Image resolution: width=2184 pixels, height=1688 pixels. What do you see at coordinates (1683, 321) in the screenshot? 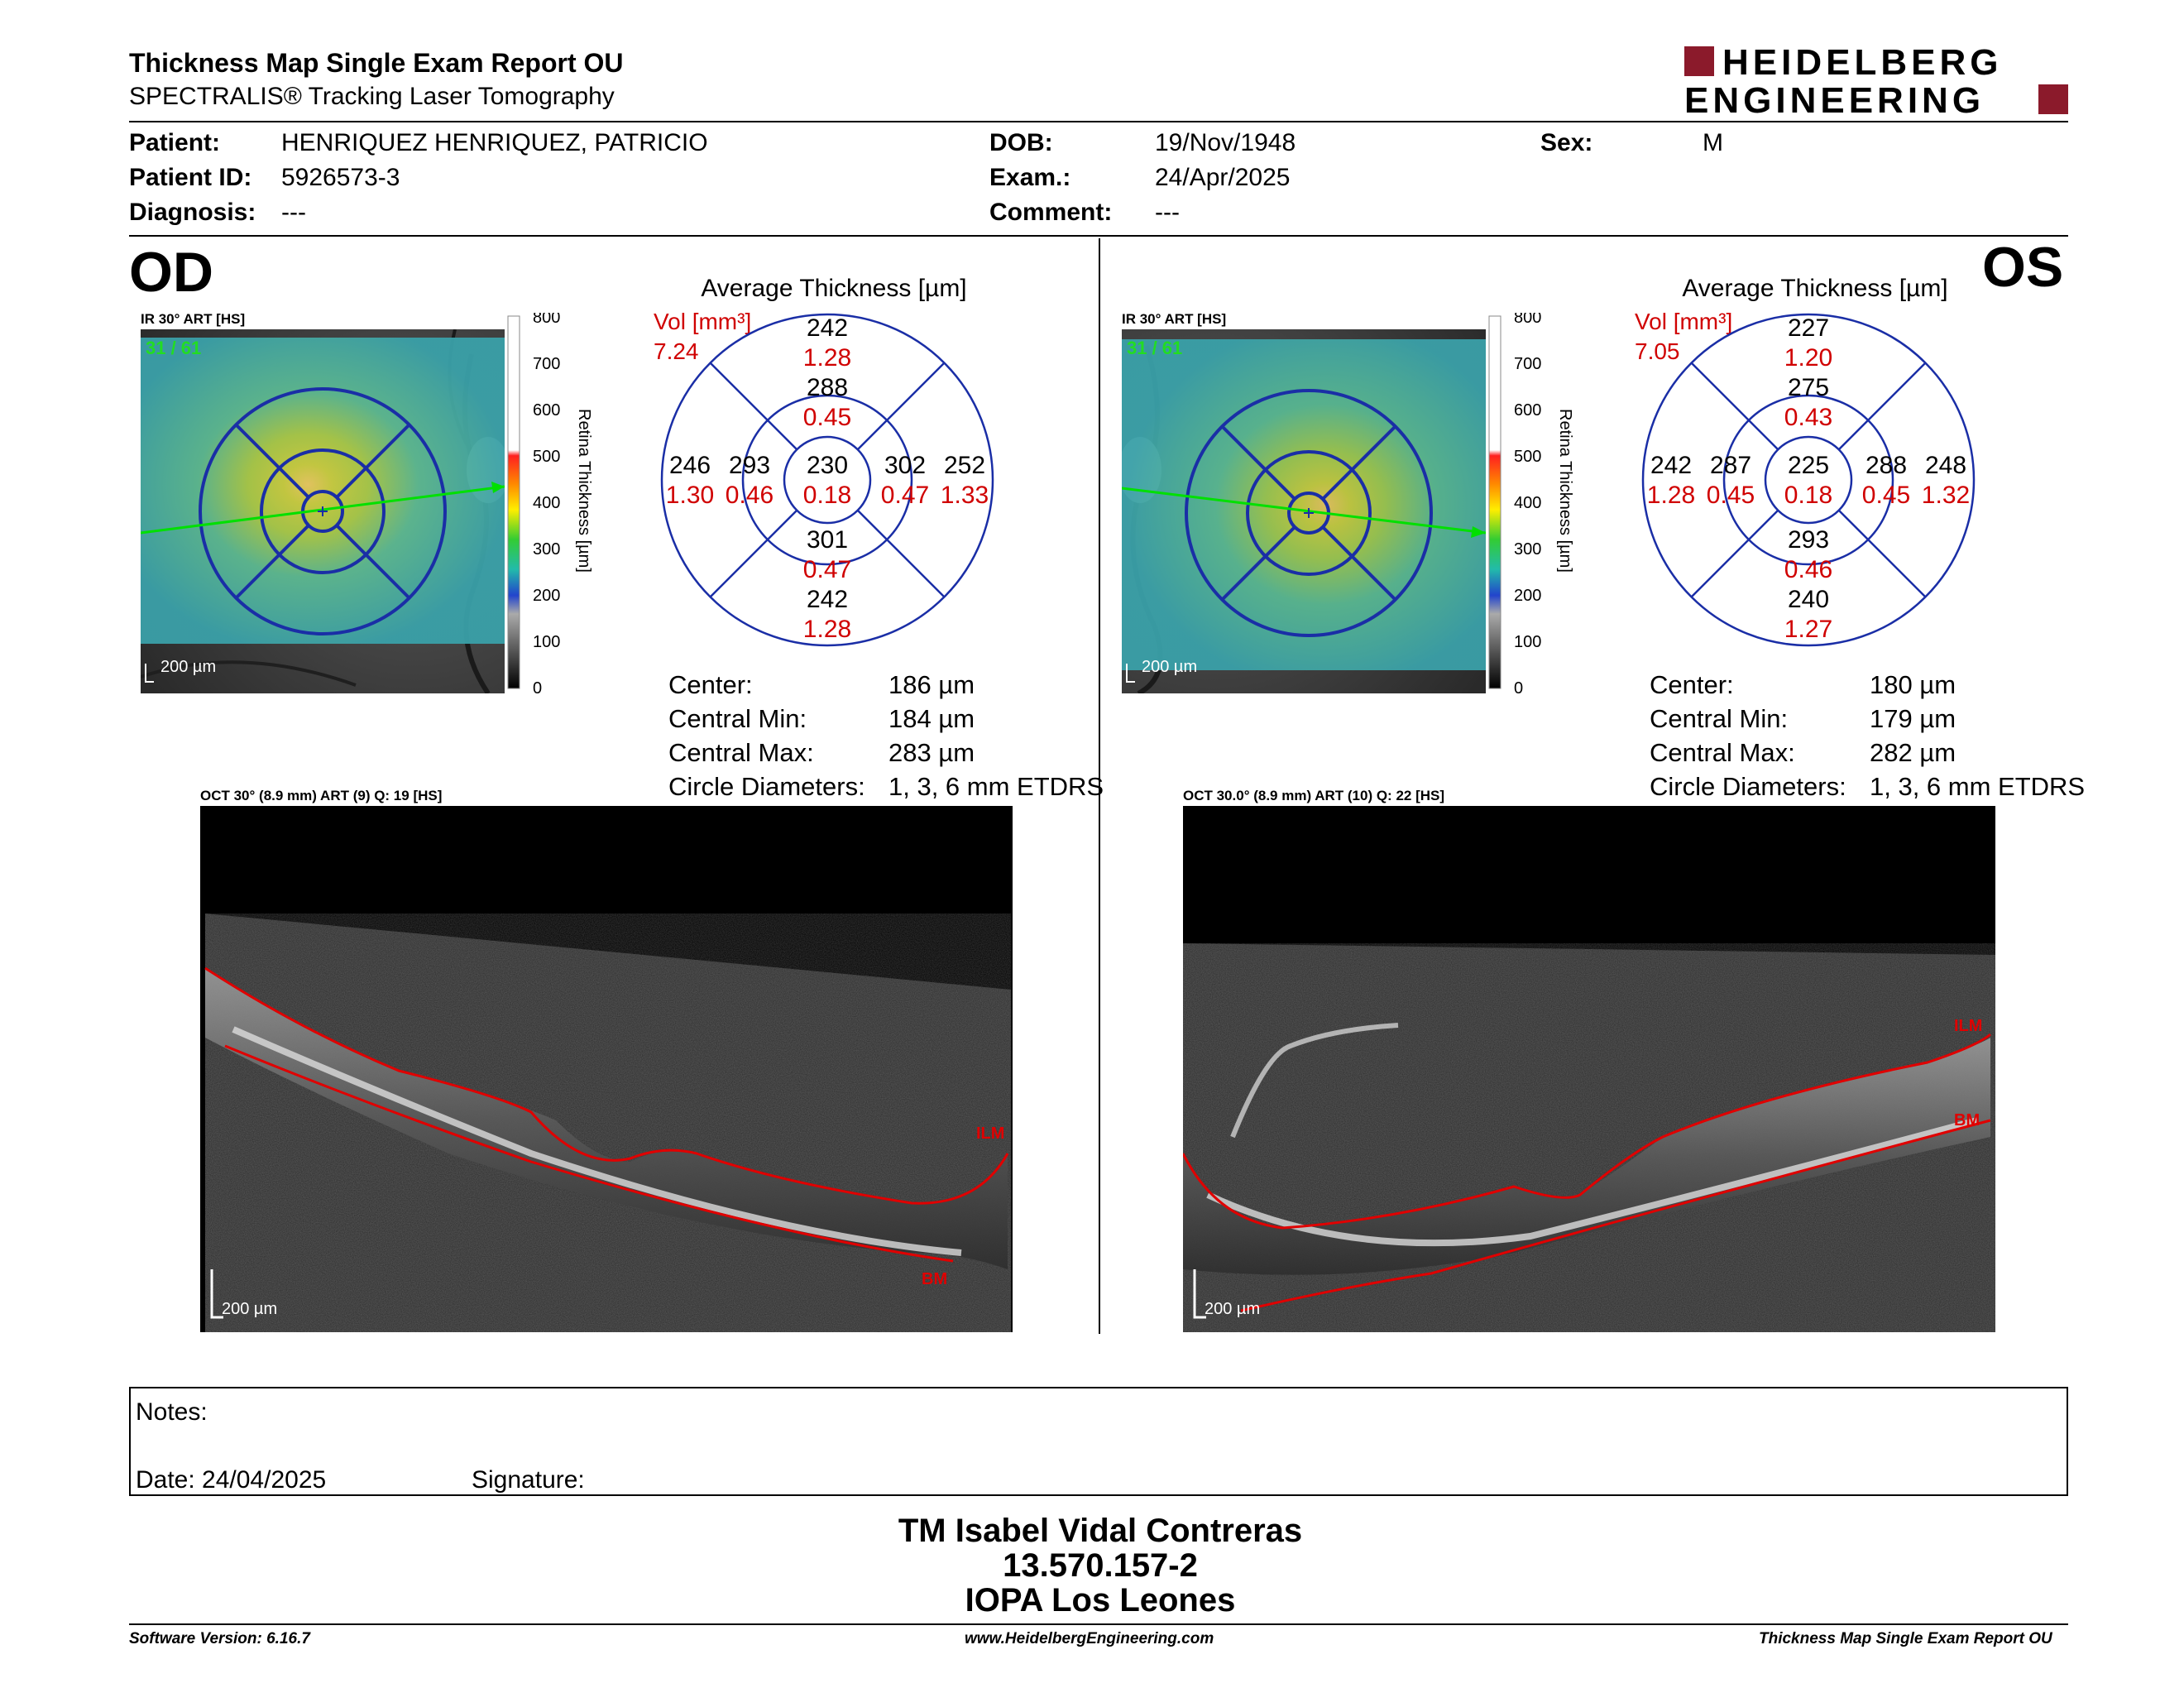
I see `os-vol-label: Vol [mm³]` at bounding box center [1683, 321].